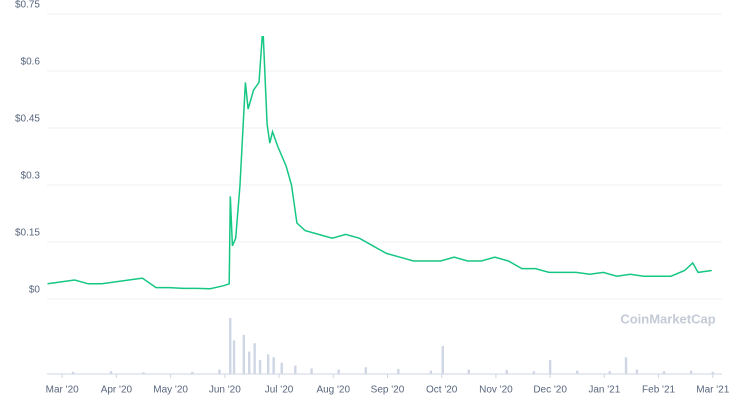  Describe the element at coordinates (712, 390) in the screenshot. I see `x-tick-label: Mar '21` at that location.